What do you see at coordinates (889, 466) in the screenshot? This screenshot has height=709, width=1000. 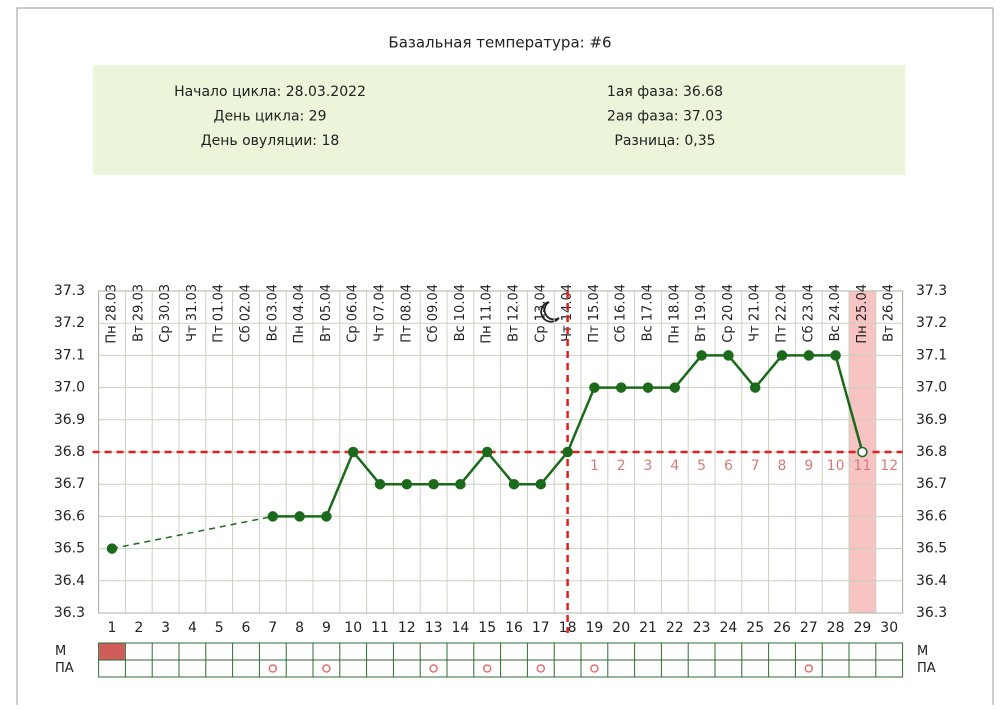 I see `phase-label: 12` at bounding box center [889, 466].